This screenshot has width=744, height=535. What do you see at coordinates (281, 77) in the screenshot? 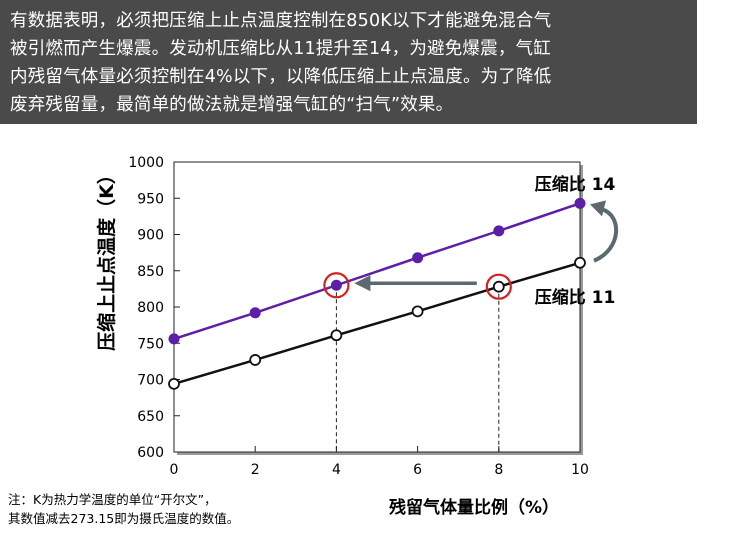
I see `banner-line-3: 内残留气体量必须控制在4%以下，以降低压缩上止点温度。为了降低` at bounding box center [281, 77].